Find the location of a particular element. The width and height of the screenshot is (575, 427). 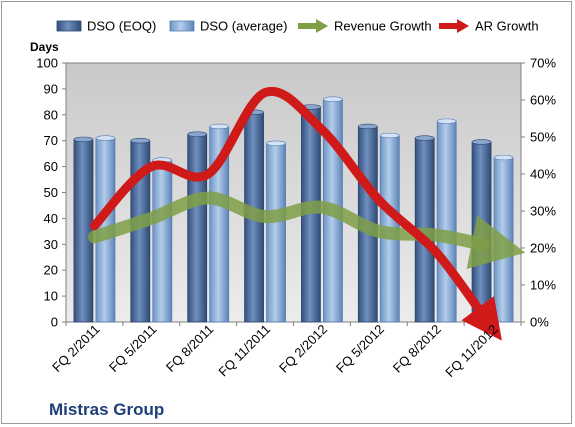

y-axis-title: Days is located at coordinates (44, 47).